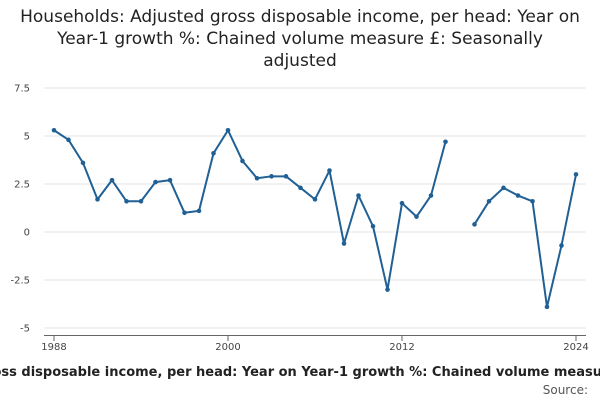 The width and height of the screenshot is (600, 400). What do you see at coordinates (22, 185) in the screenshot?
I see `y-tick-label: 2.5` at bounding box center [22, 185].